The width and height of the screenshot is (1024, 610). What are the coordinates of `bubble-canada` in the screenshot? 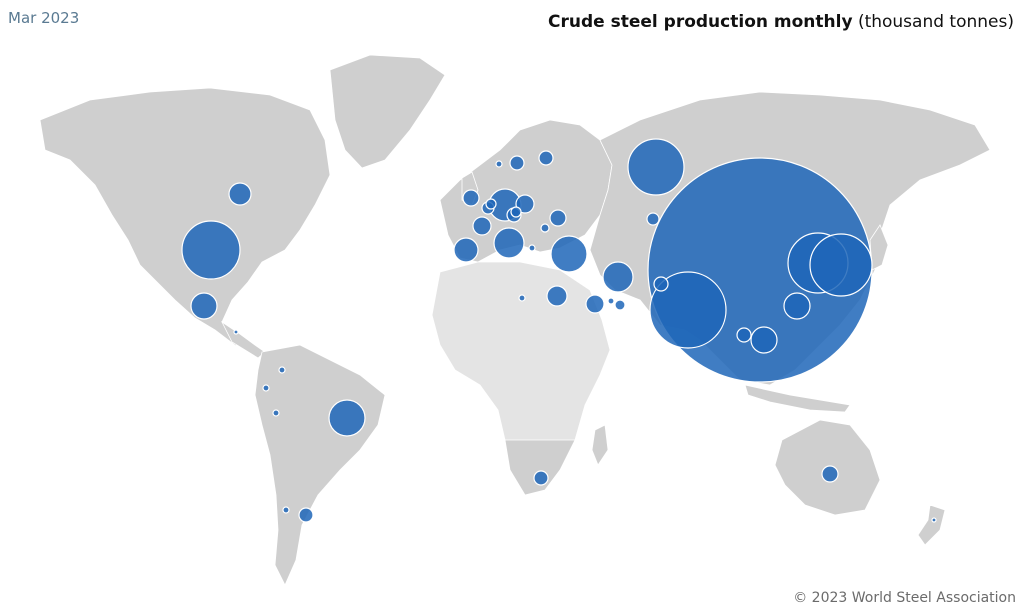 It's located at (240, 194).